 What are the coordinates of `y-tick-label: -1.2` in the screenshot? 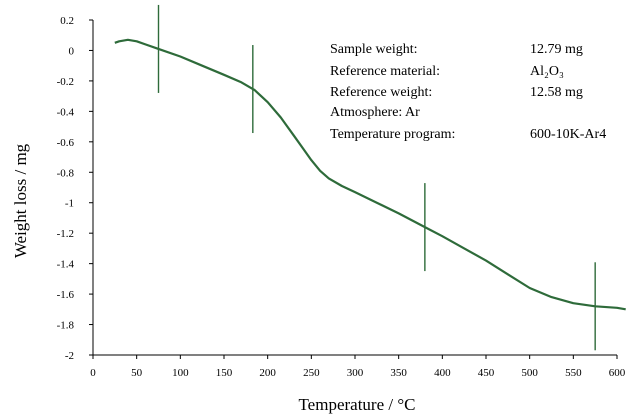 It's located at (65, 234).